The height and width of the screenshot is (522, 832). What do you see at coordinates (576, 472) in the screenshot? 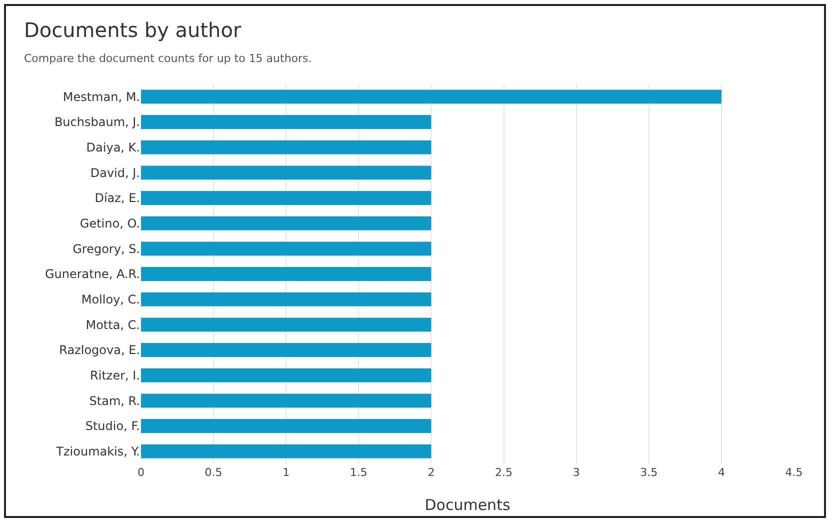
I see `x-tick-label: 3` at bounding box center [576, 472].